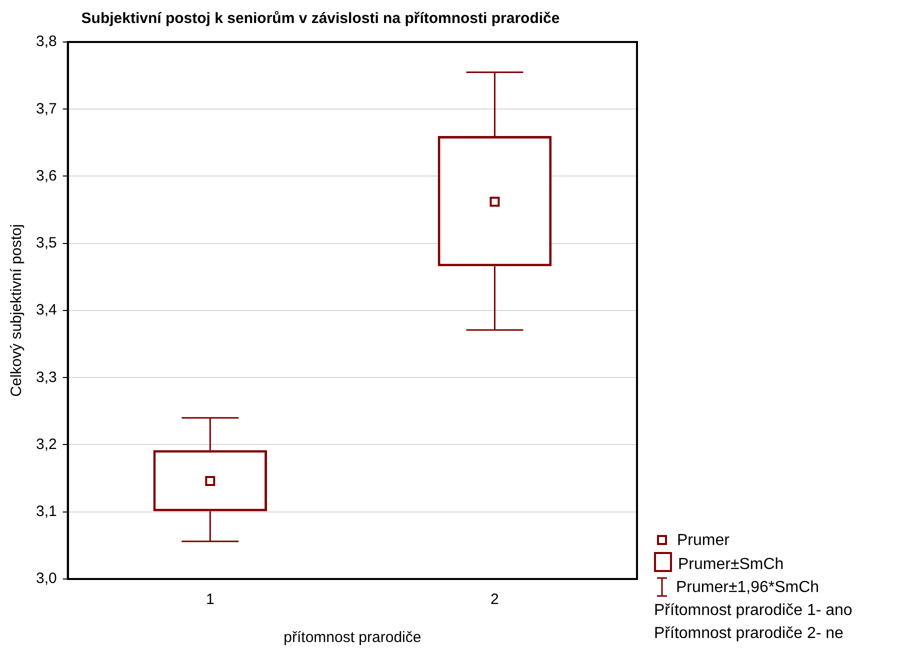 This screenshot has height=657, width=918. Describe the element at coordinates (320, 19) in the screenshot. I see `chart-title: Subjektivní postoj k seniorům v závislosti na přítomnosti prarodiče` at that location.